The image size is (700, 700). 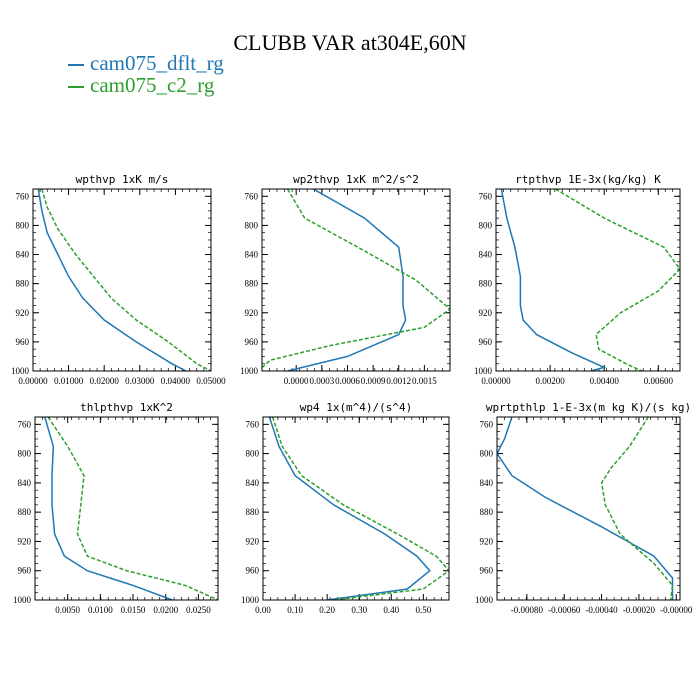 What do you see at coordinates (347, 381) in the screenshot?
I see `x-tick-label: 0.0006` at bounding box center [347, 381].